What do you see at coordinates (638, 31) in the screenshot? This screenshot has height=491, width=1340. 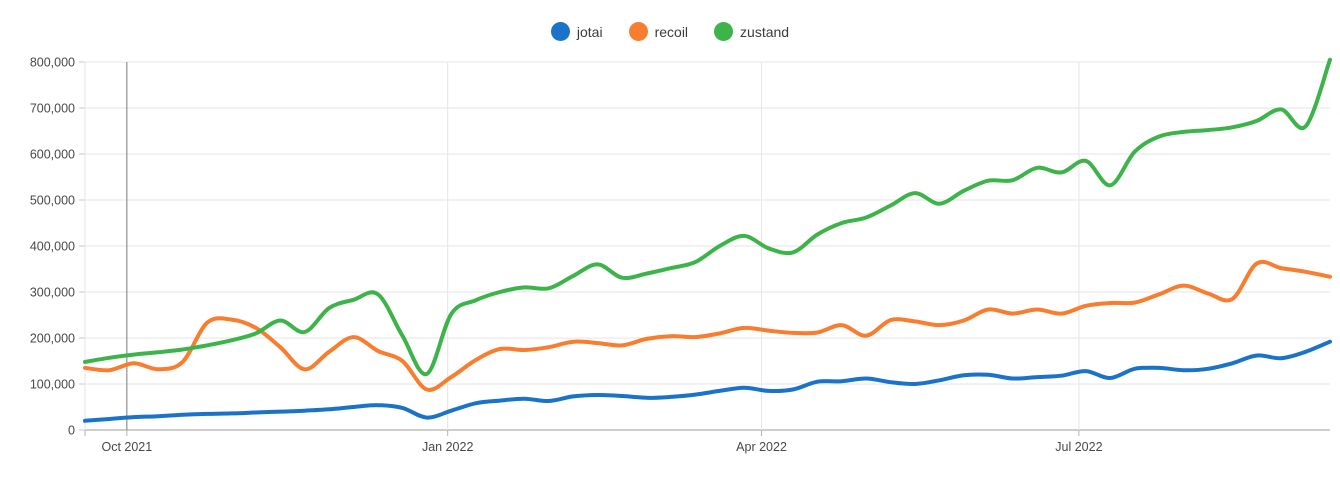 I see `legend-dot-recoil` at bounding box center [638, 31].